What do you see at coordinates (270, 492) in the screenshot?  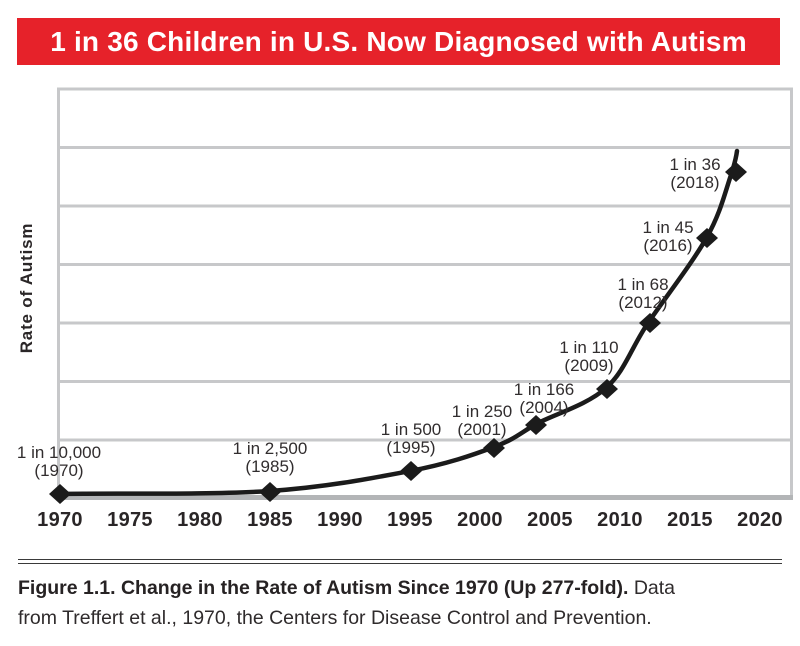 I see `marker-1985` at bounding box center [270, 492].